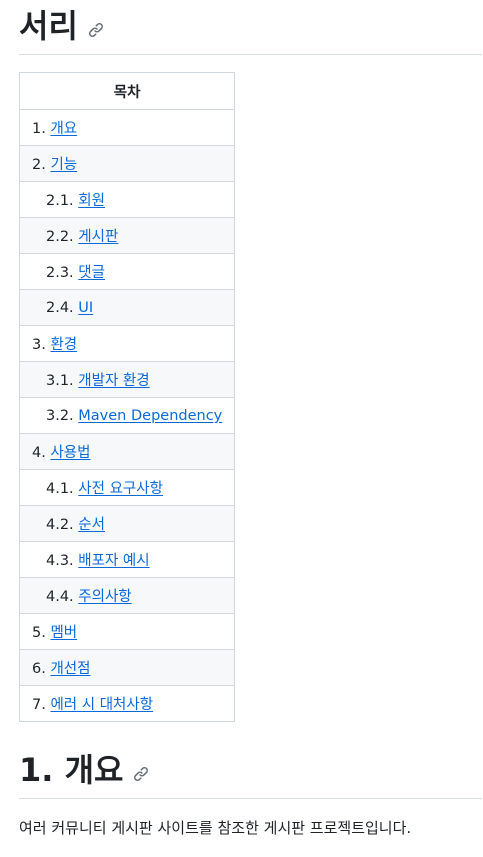  I want to click on title-heading-row: 서리, so click(251, 26).